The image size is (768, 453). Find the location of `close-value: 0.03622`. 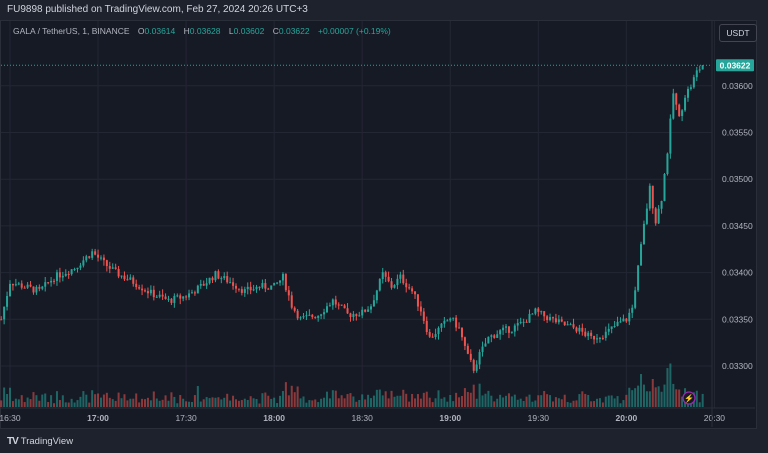

close-value: 0.03622 is located at coordinates (294, 31).